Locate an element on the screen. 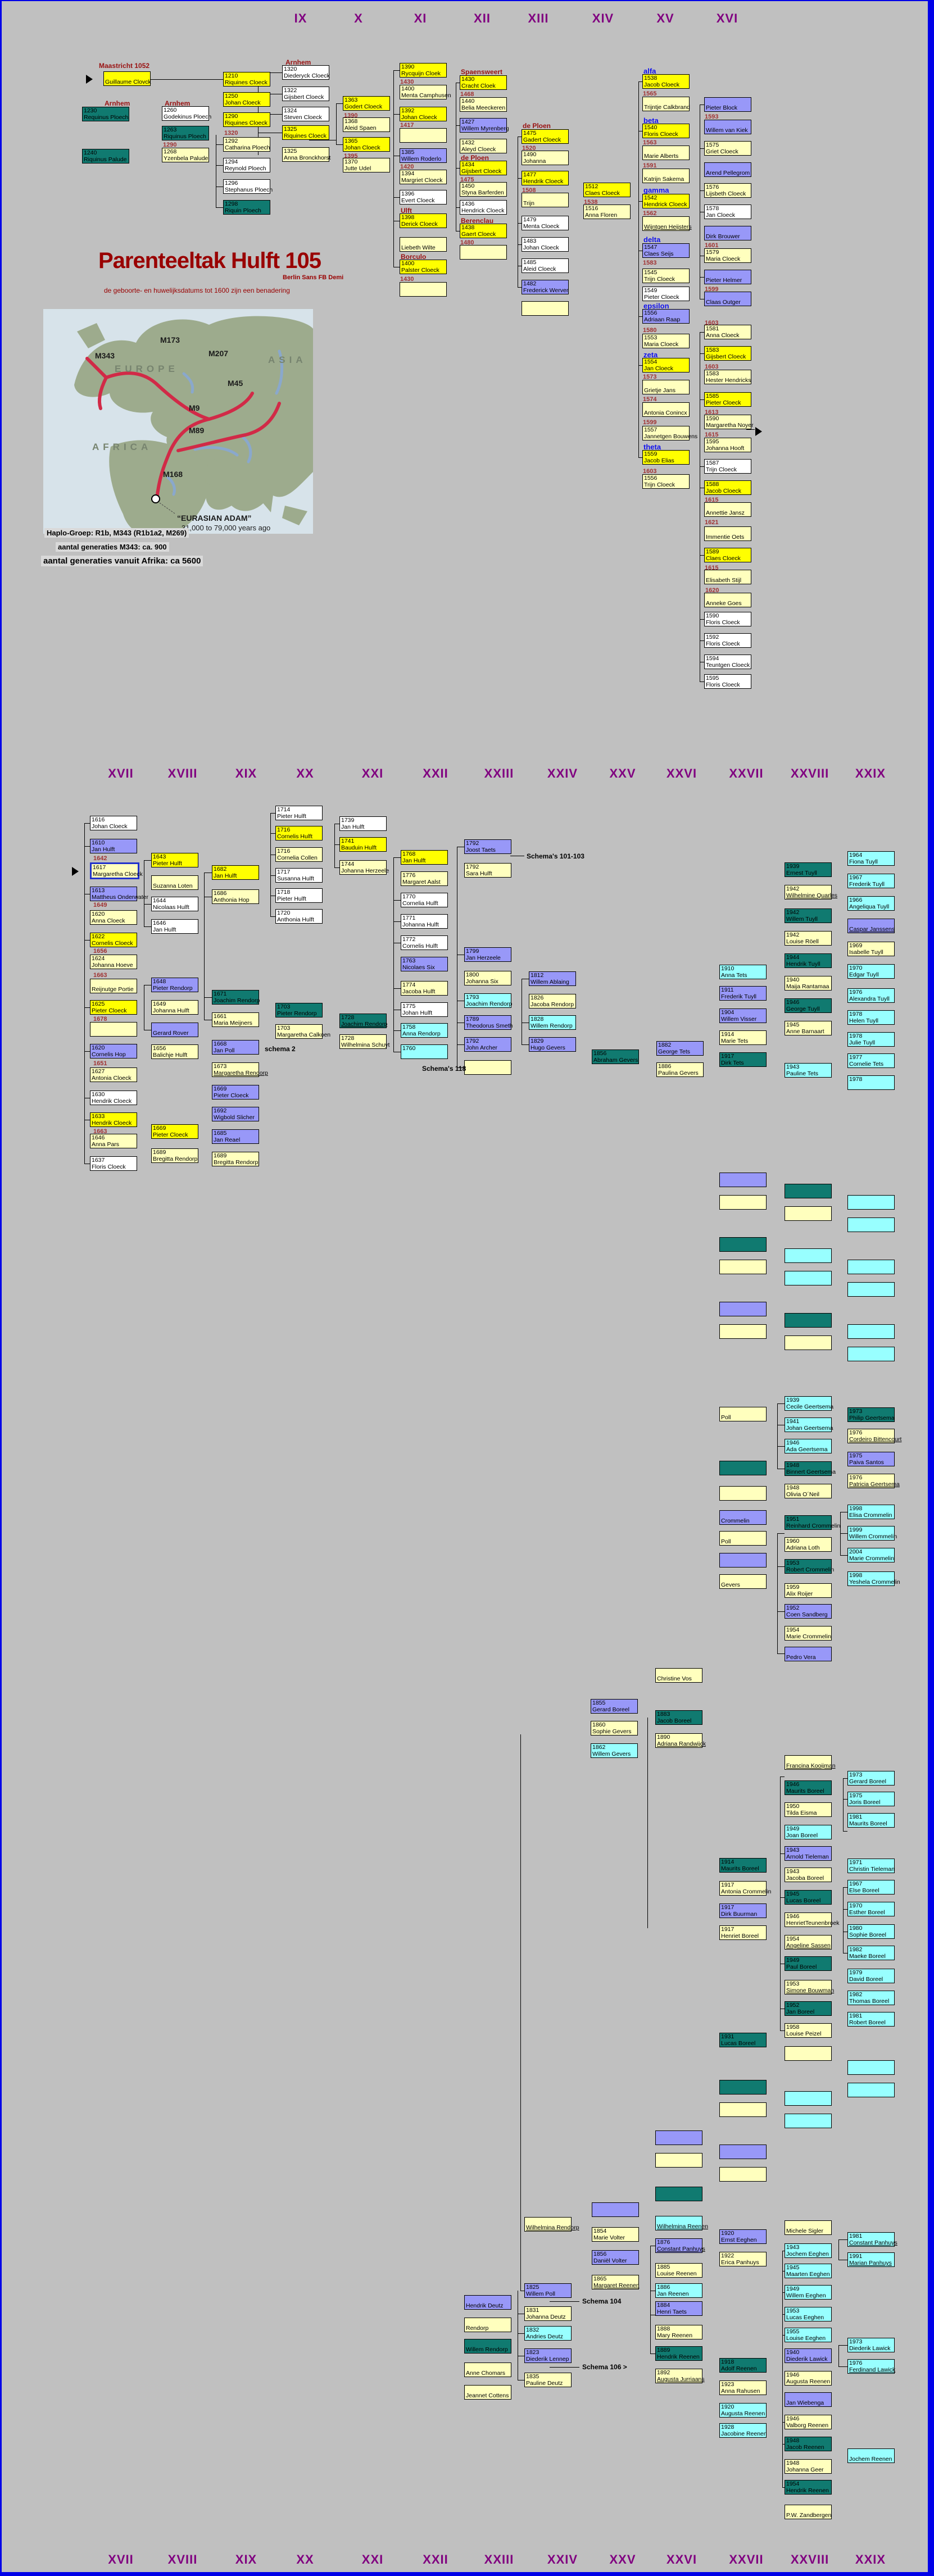 The height and width of the screenshot is (2576, 934). person-name: Marie Tets is located at coordinates (735, 1041).